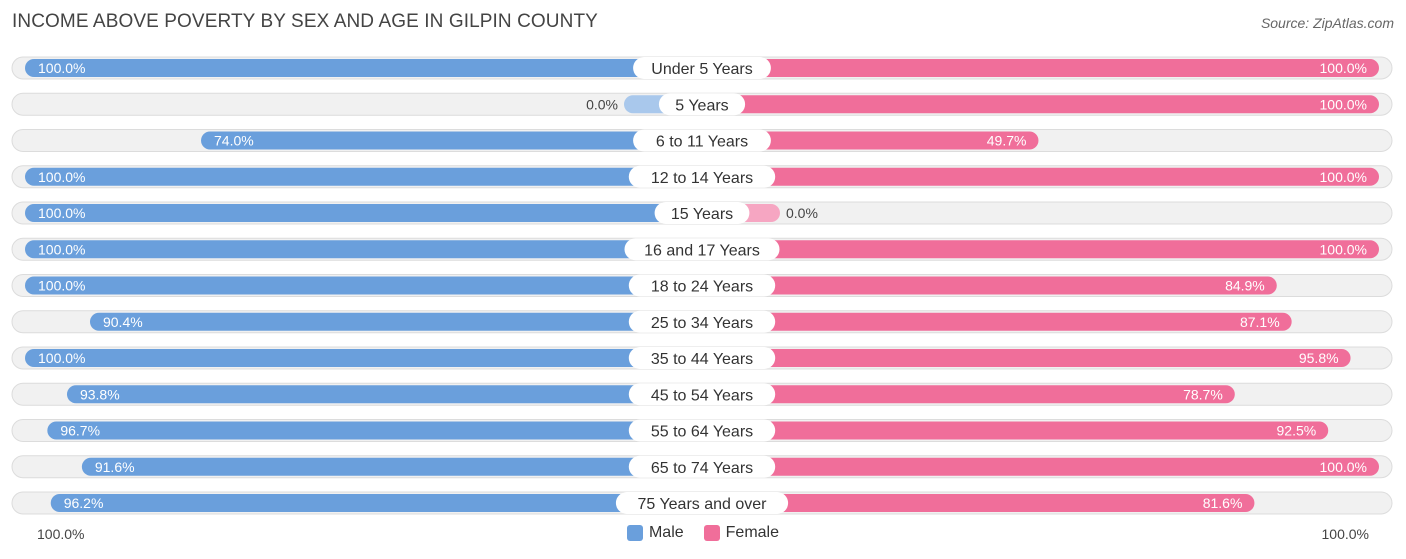 Image resolution: width=1406 pixels, height=559 pixels. I want to click on male-bar-under-5-years, so click(368, 68).